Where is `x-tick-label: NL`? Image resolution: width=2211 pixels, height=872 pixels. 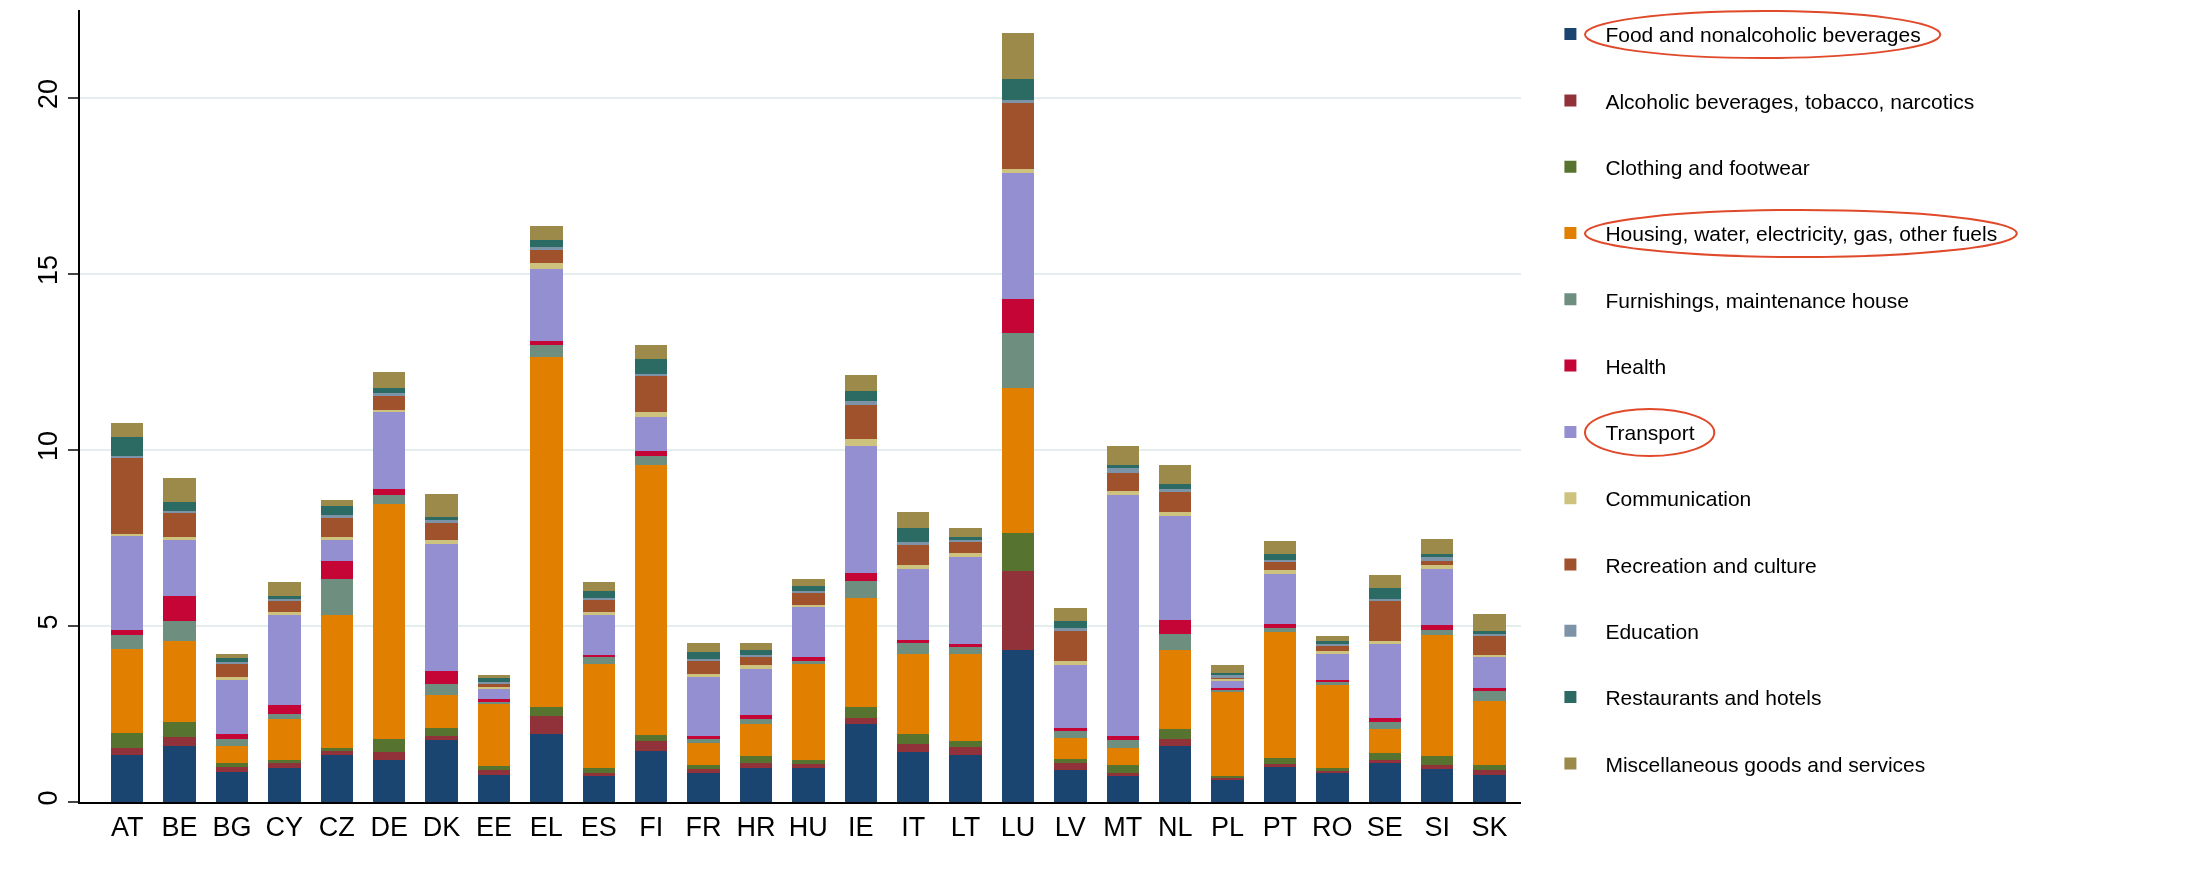 x-tick-label: NL is located at coordinates (1175, 827).